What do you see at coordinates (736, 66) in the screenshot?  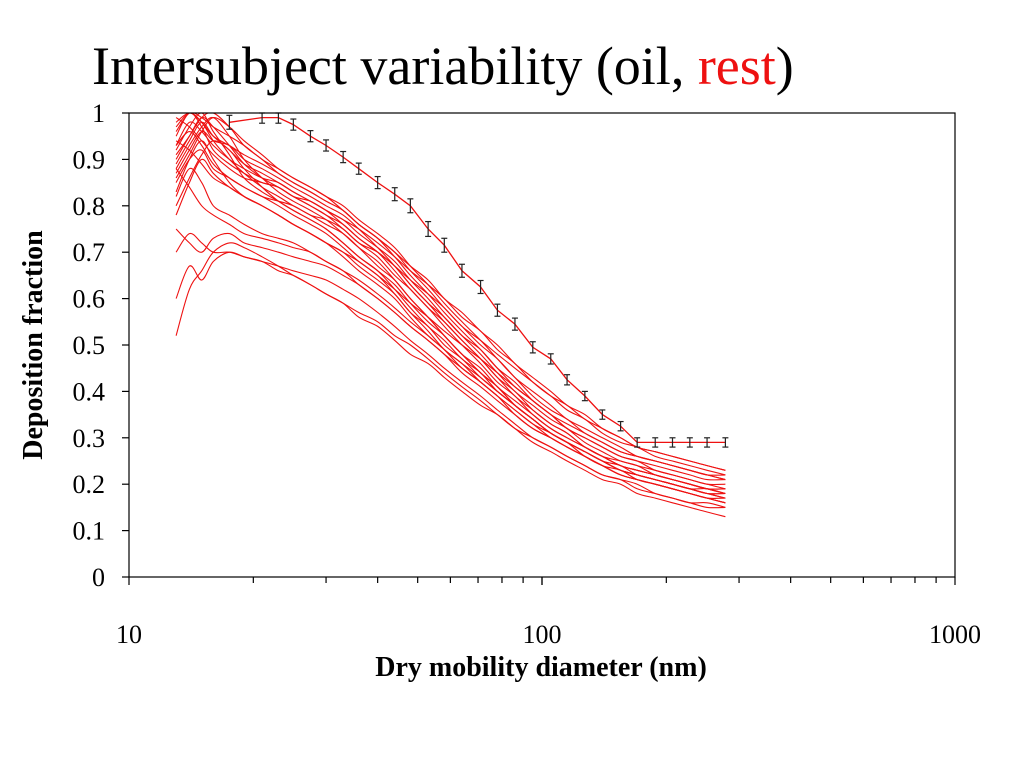 I see `title-accent: rest` at bounding box center [736, 66].